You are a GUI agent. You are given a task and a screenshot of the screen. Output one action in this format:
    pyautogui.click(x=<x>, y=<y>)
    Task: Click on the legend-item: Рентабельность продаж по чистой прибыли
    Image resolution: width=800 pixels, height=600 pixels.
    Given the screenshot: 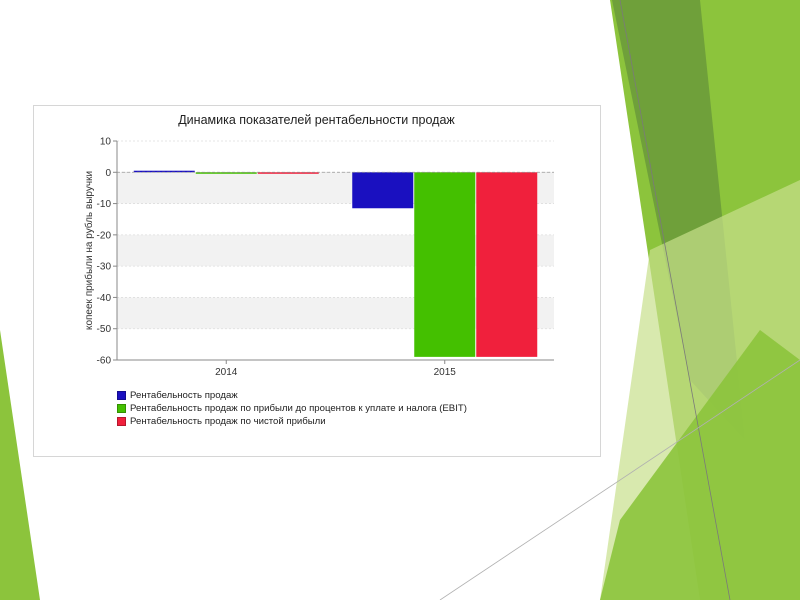 What is the action you would take?
    pyautogui.click(x=292, y=421)
    